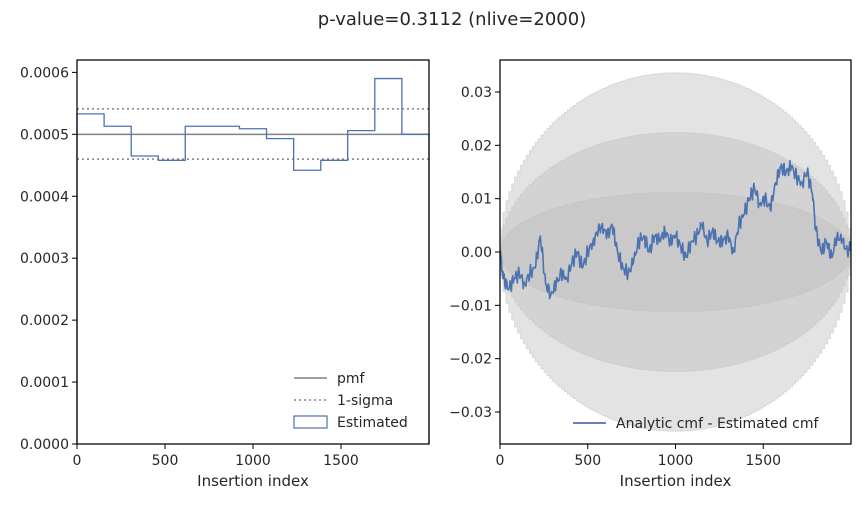 The image size is (861, 507). I want to click on y-tick-label: 0.0003, so click(44, 259).